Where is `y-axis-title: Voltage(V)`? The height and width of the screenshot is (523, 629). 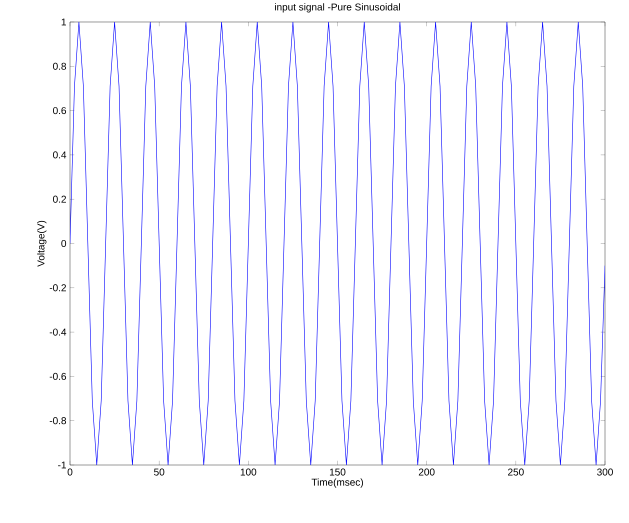 y-axis-title: Voltage(V) is located at coordinates (41, 243).